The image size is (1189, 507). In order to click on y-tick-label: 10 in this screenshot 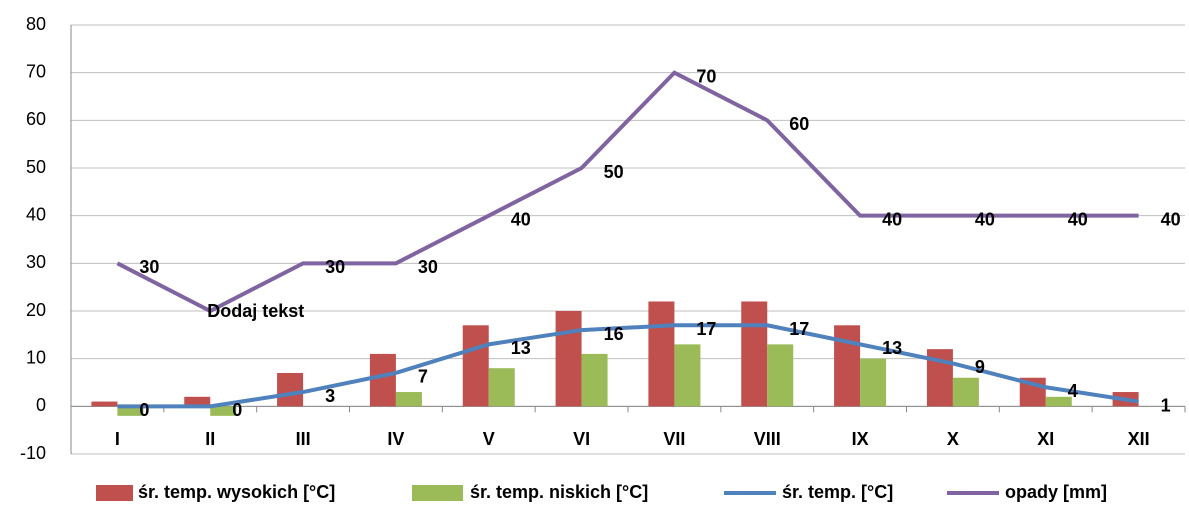, I will do `click(36, 357)`.